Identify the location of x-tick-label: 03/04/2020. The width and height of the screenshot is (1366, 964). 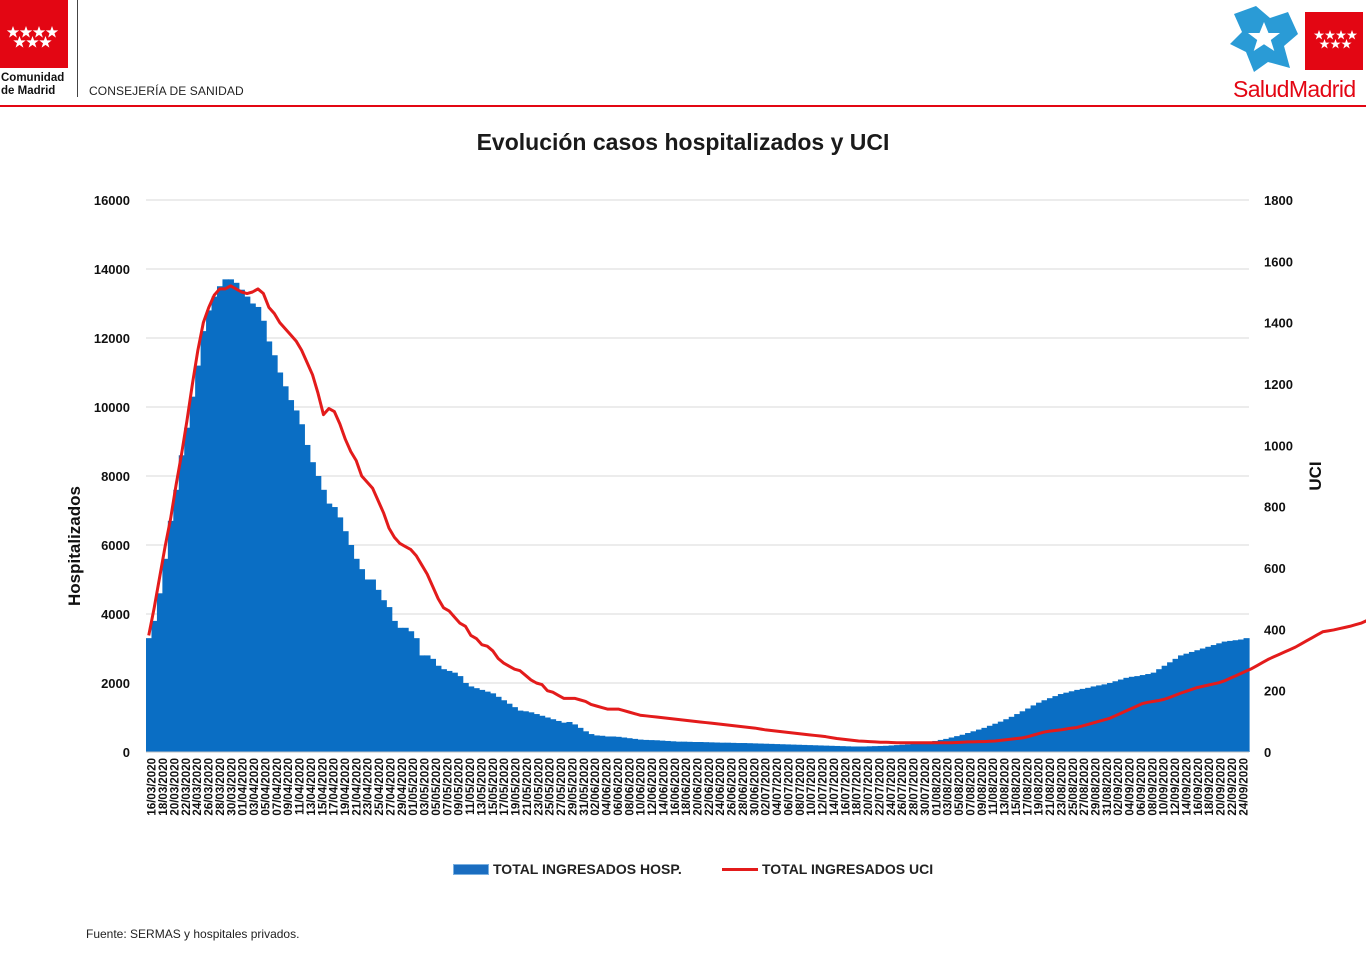
(255, 787).